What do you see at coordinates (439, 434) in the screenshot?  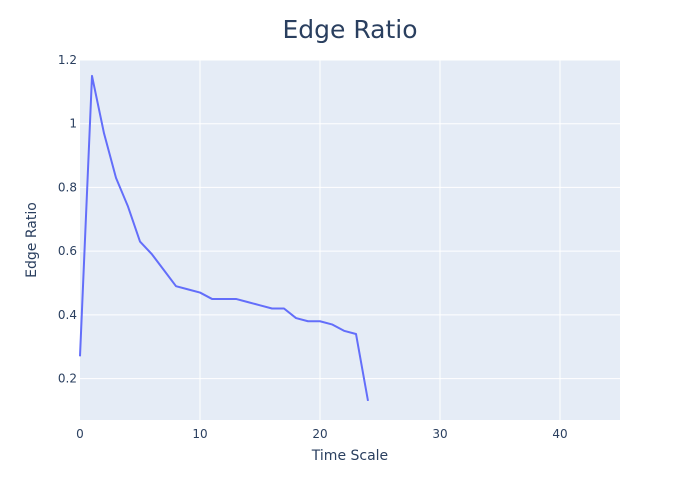 I see `x-tick-label: 30` at bounding box center [439, 434].